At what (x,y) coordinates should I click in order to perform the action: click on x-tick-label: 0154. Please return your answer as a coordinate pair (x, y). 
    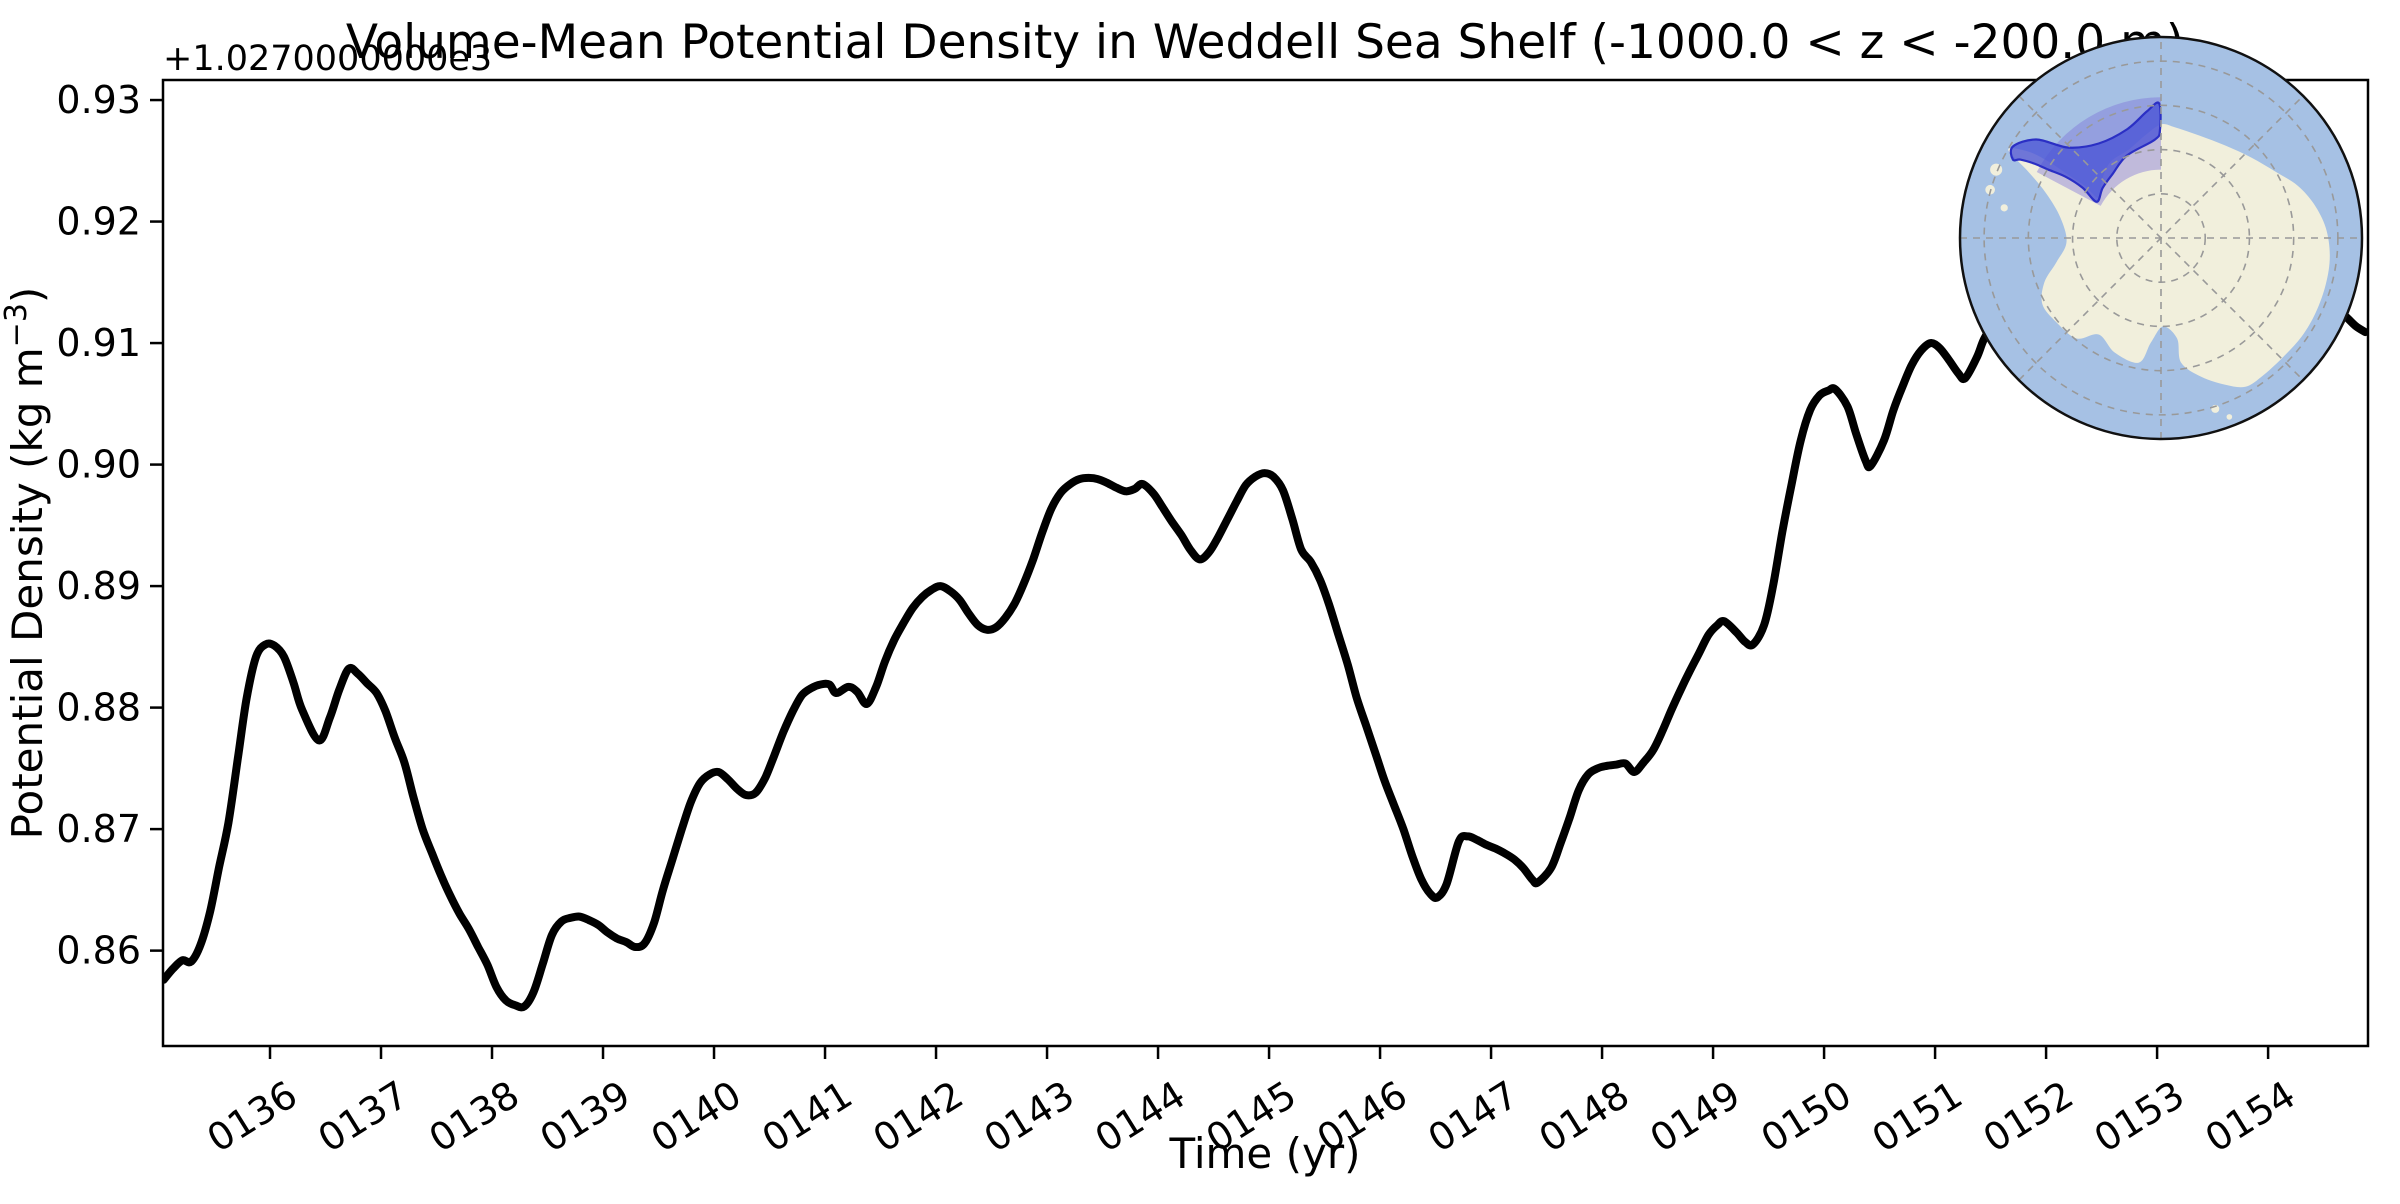
    Looking at the image, I should click on (2250, 1116).